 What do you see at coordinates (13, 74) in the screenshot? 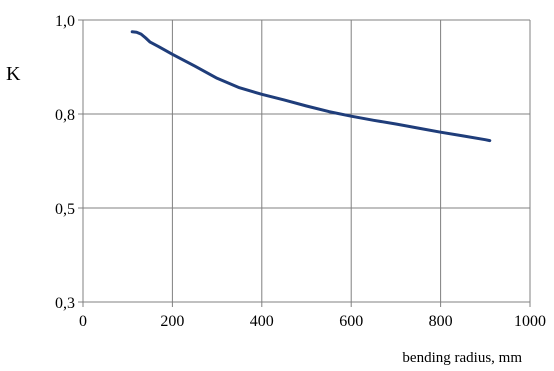
I see `y-axis-label: K` at bounding box center [13, 74].